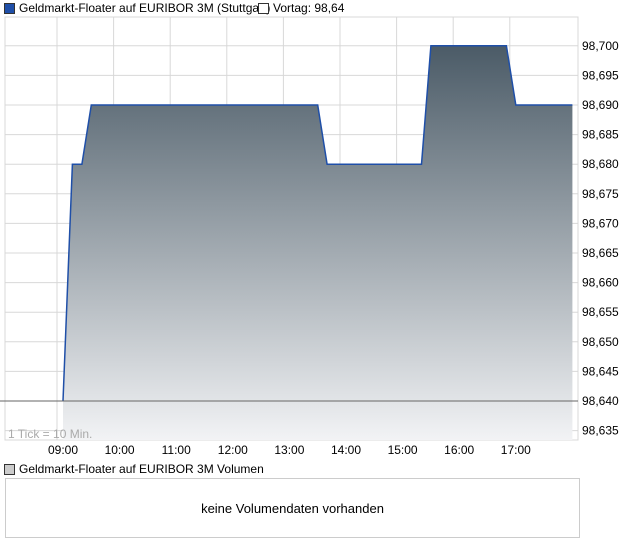 The image size is (620, 546). Describe the element at coordinates (600, 312) in the screenshot. I see `y-tick-label: 98,655` at that location.